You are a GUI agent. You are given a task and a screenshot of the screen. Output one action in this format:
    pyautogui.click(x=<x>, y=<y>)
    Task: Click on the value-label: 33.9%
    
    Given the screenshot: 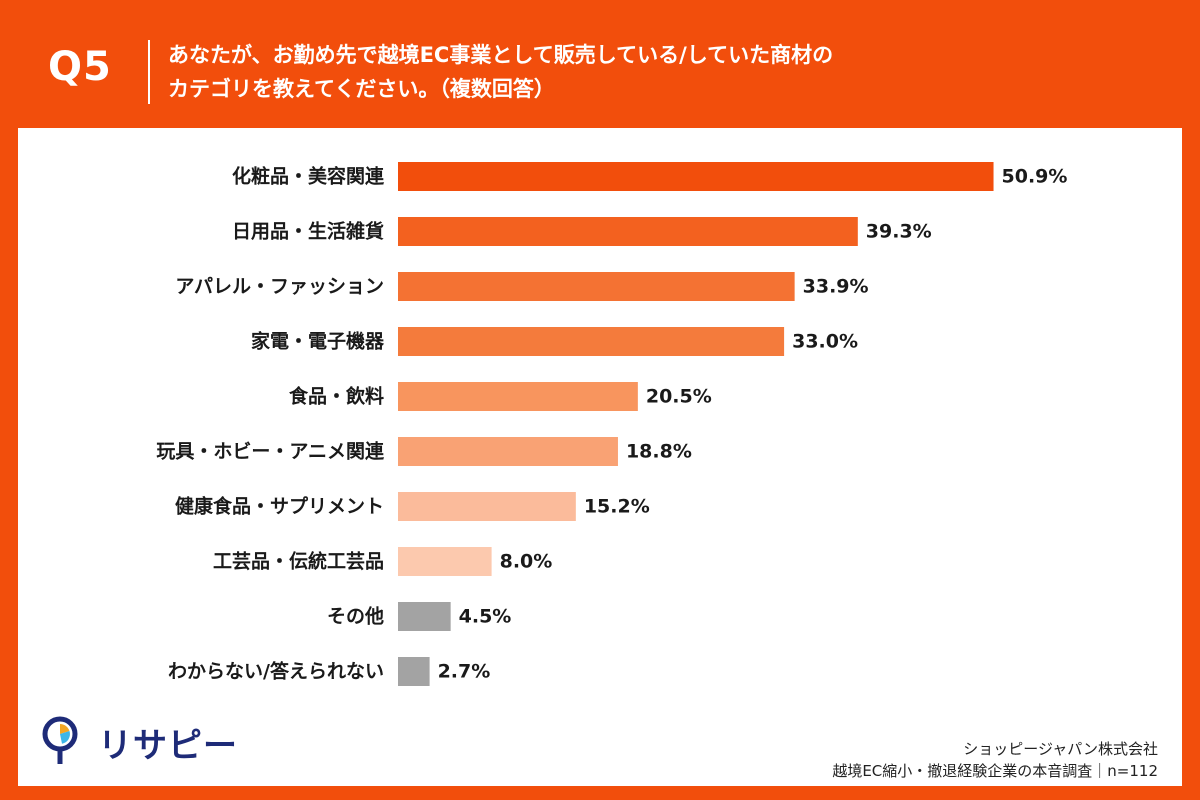 What is the action you would take?
    pyautogui.click(x=836, y=287)
    